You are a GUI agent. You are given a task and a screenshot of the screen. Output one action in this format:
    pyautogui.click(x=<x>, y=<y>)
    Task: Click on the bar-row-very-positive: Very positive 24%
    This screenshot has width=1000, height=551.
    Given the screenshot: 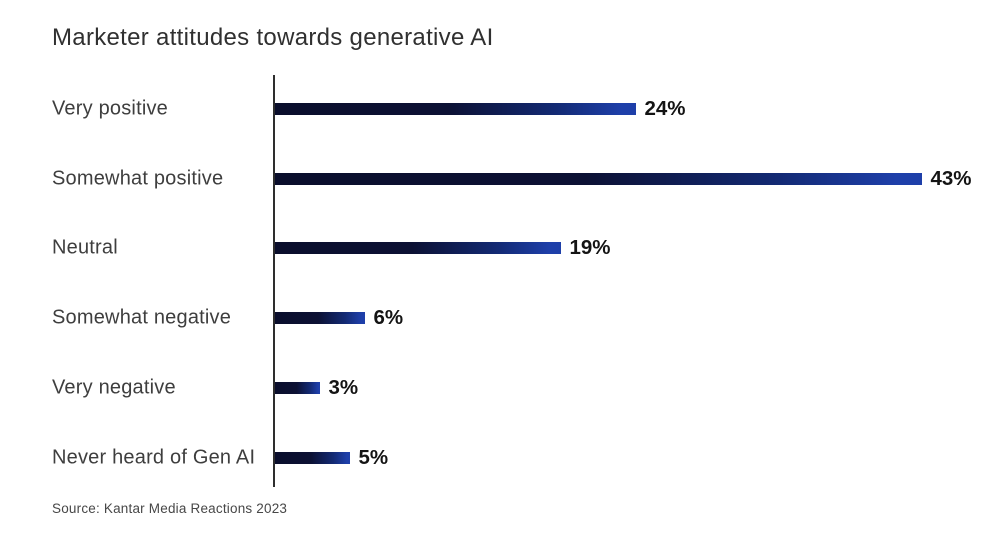 What is the action you would take?
    pyautogui.click(x=500, y=109)
    